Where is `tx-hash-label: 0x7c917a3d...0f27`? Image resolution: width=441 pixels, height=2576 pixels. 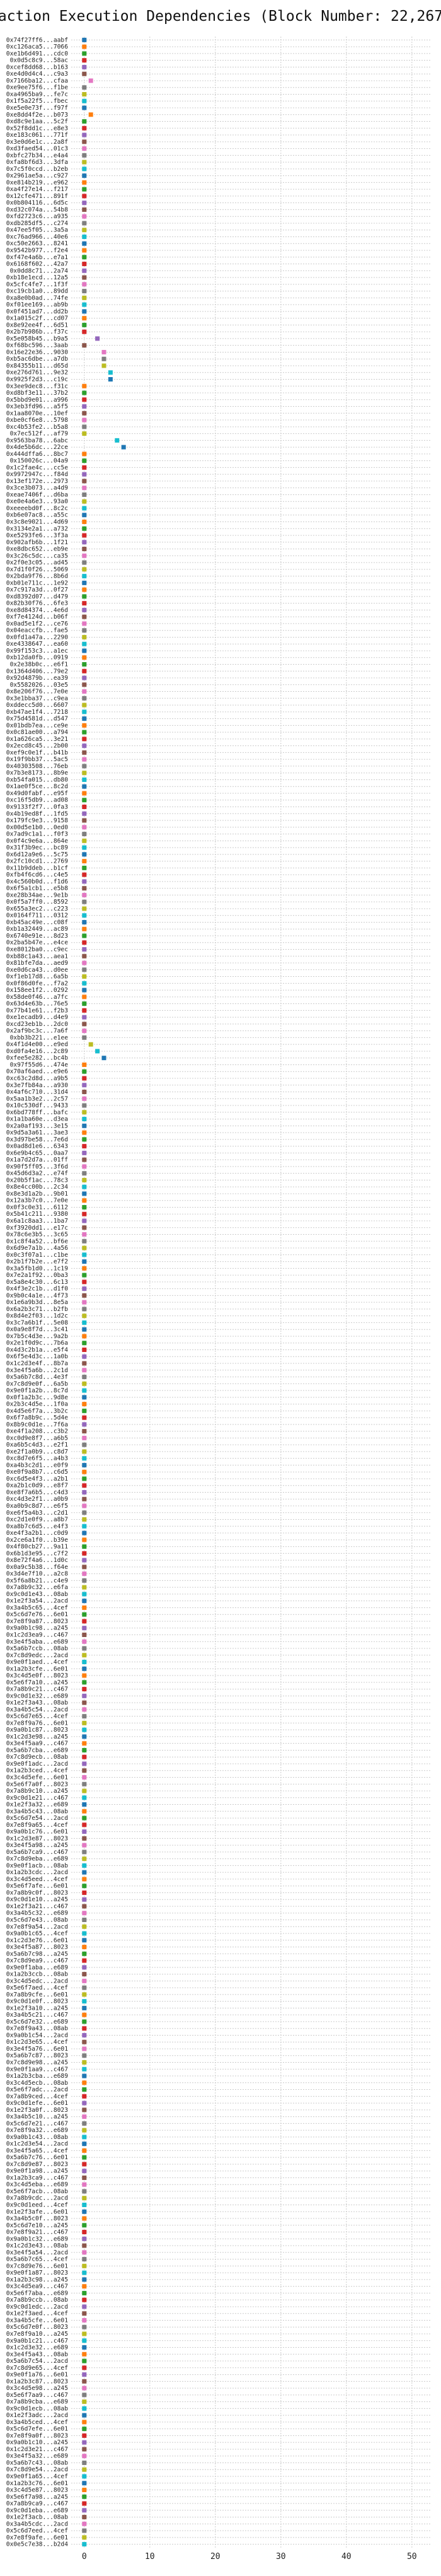
tx-hash-label: 0x7c917a3d...0f27 is located at coordinates (37, 589).